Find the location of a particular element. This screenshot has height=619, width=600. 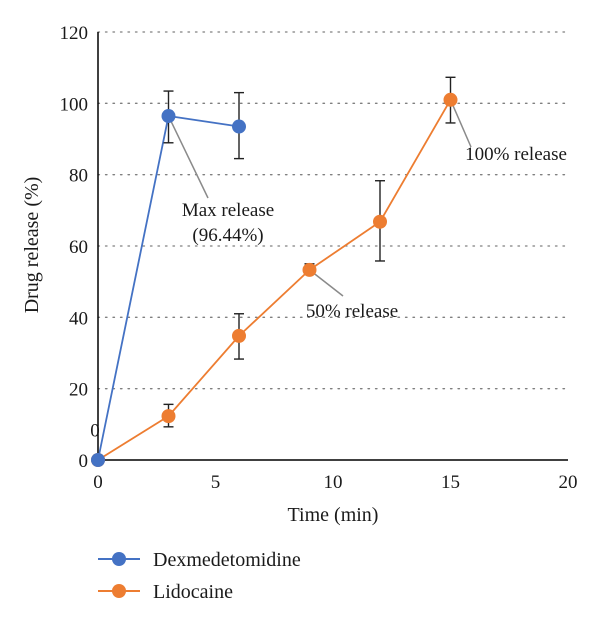

annotation-text-2-0: 100% release is located at coordinates (516, 154).